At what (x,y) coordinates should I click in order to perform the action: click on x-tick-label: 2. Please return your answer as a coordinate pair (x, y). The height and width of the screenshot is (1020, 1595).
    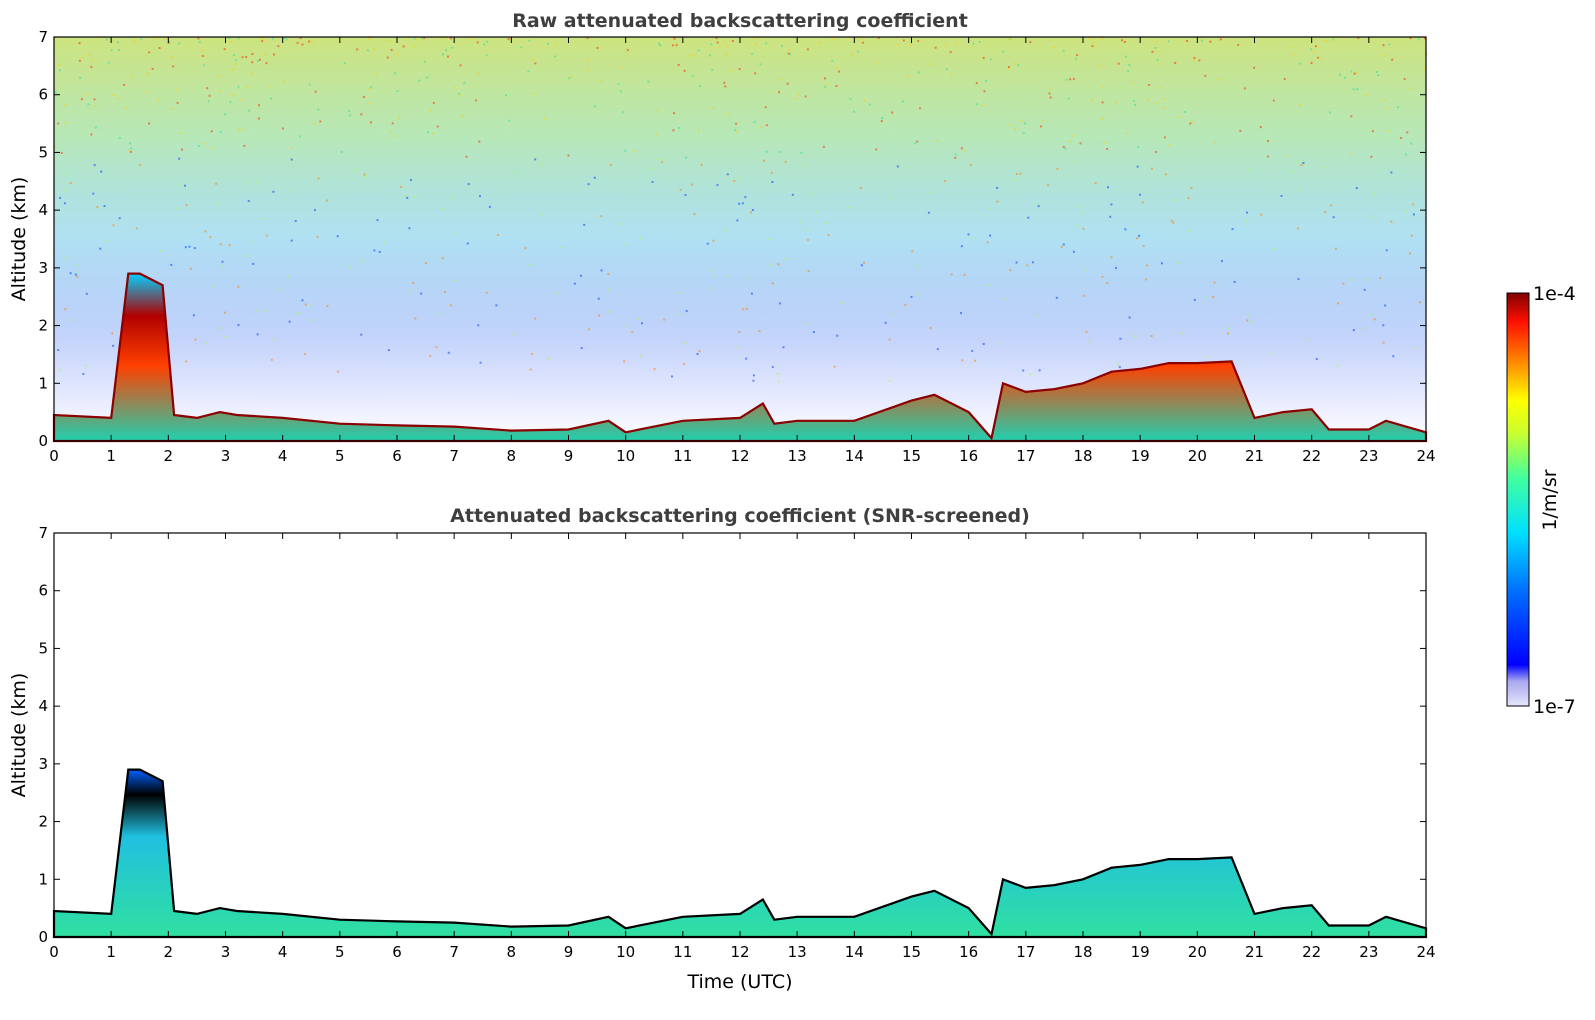
    Looking at the image, I should click on (169, 952).